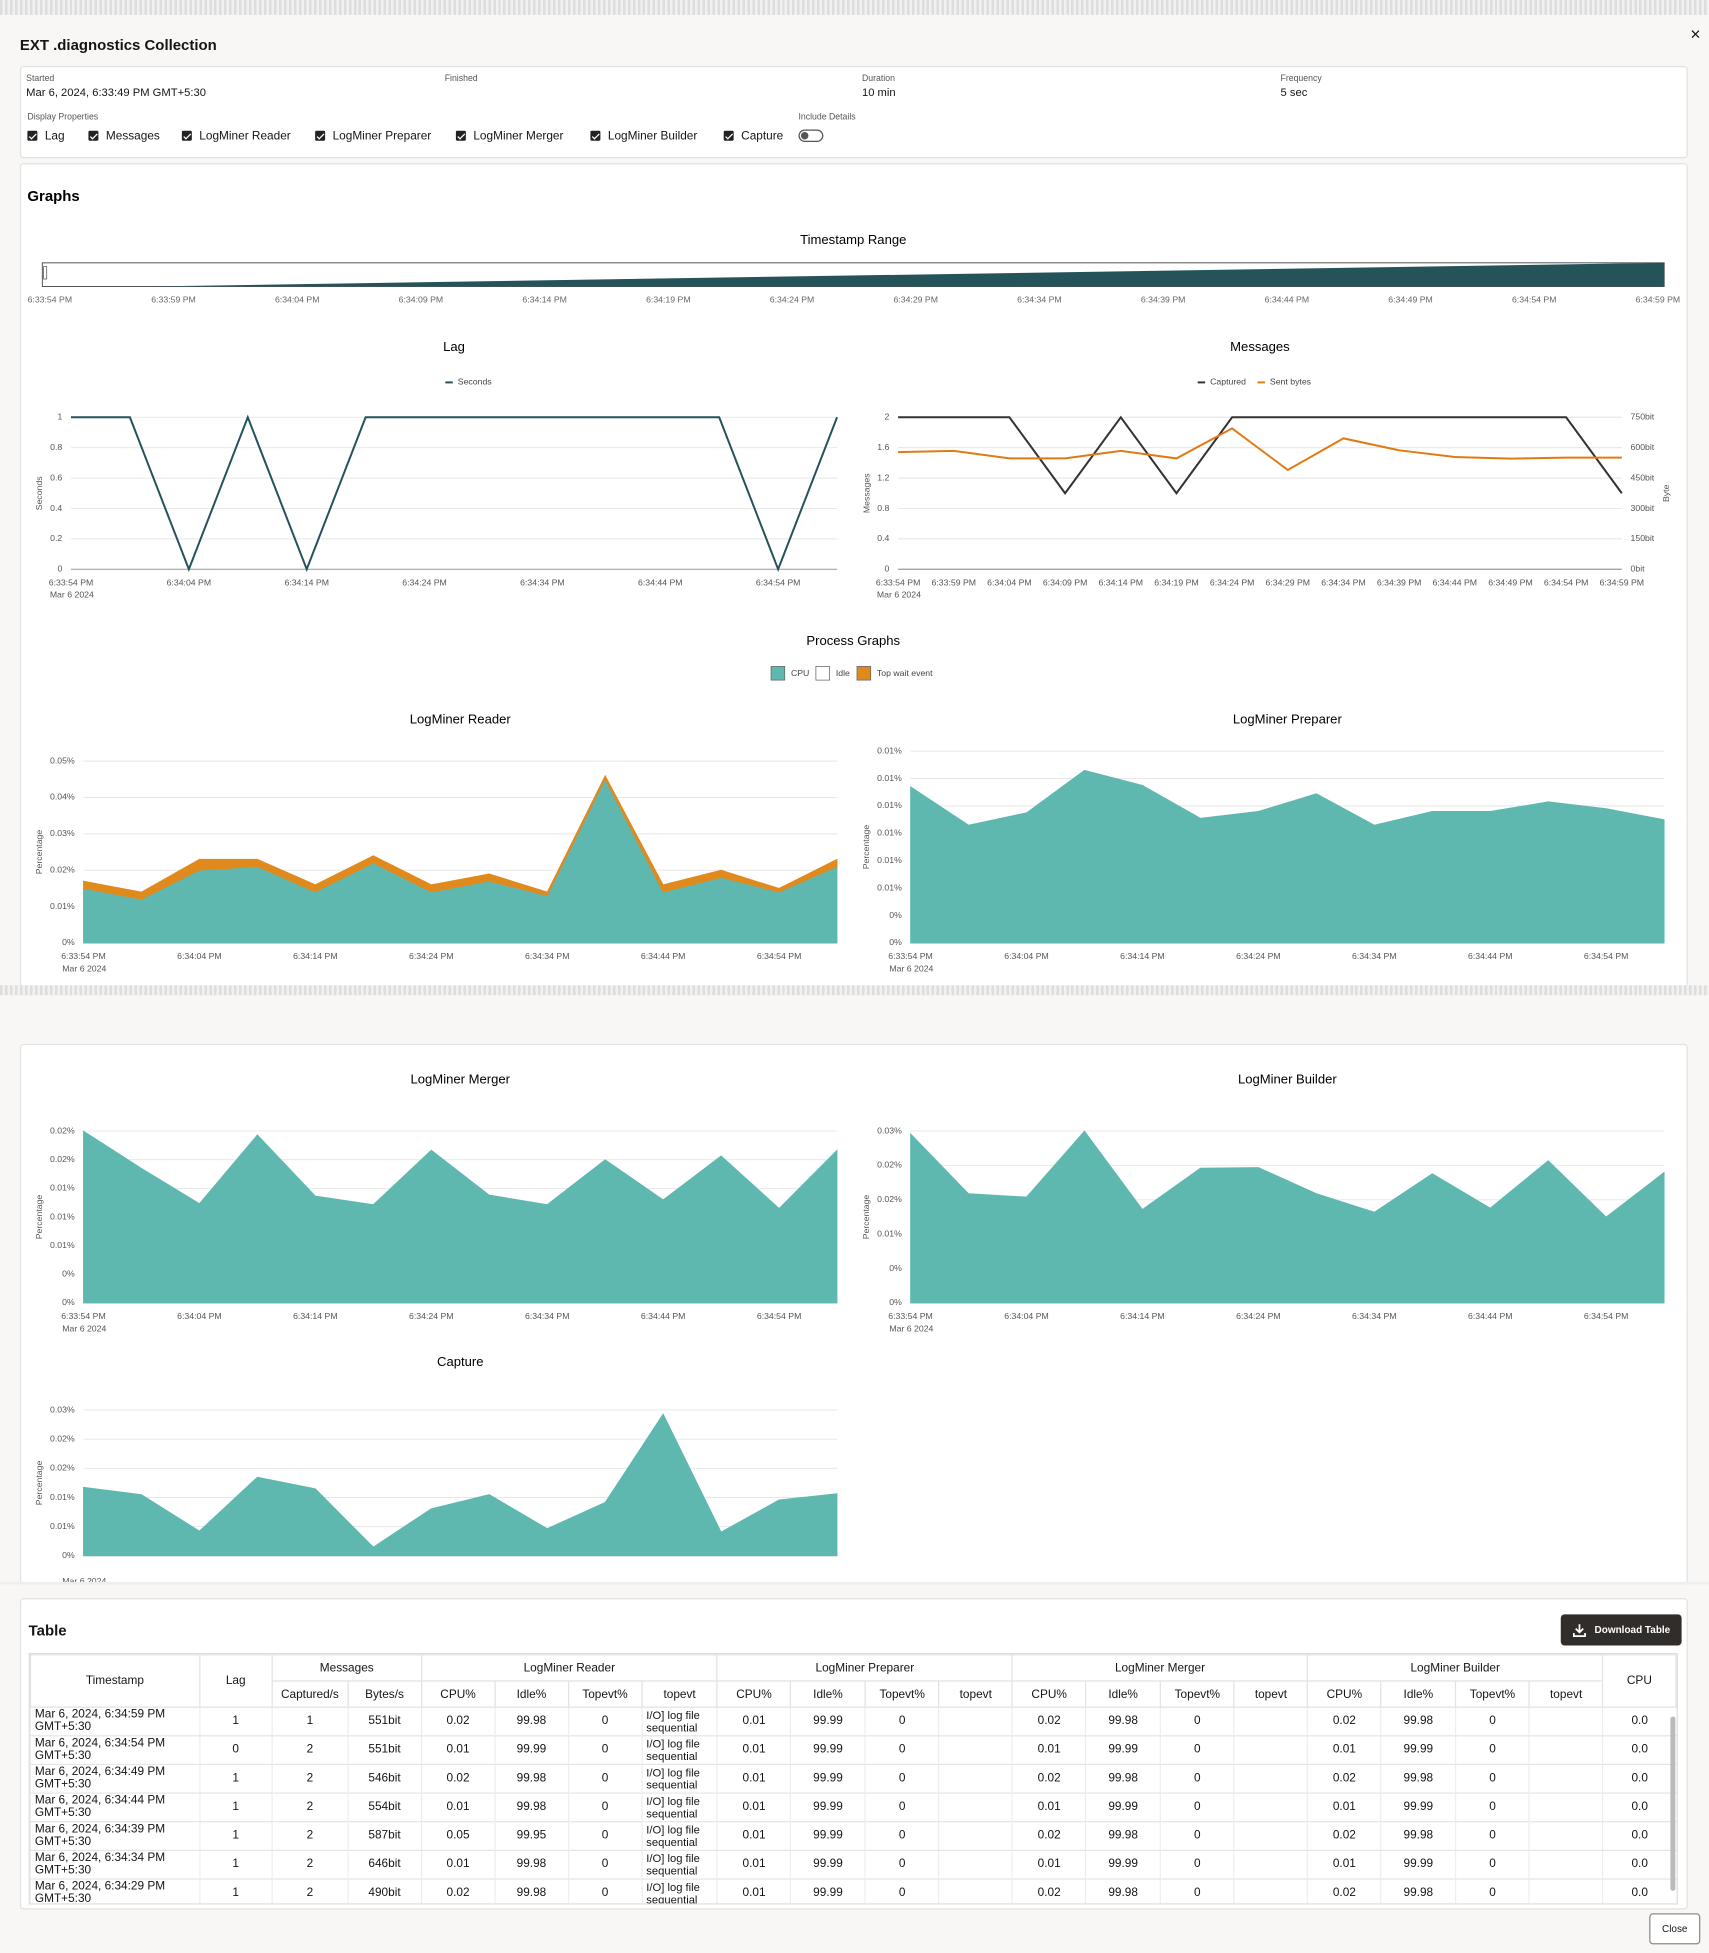  I want to click on x-date-label: Mar 6 2024, so click(84, 1579).